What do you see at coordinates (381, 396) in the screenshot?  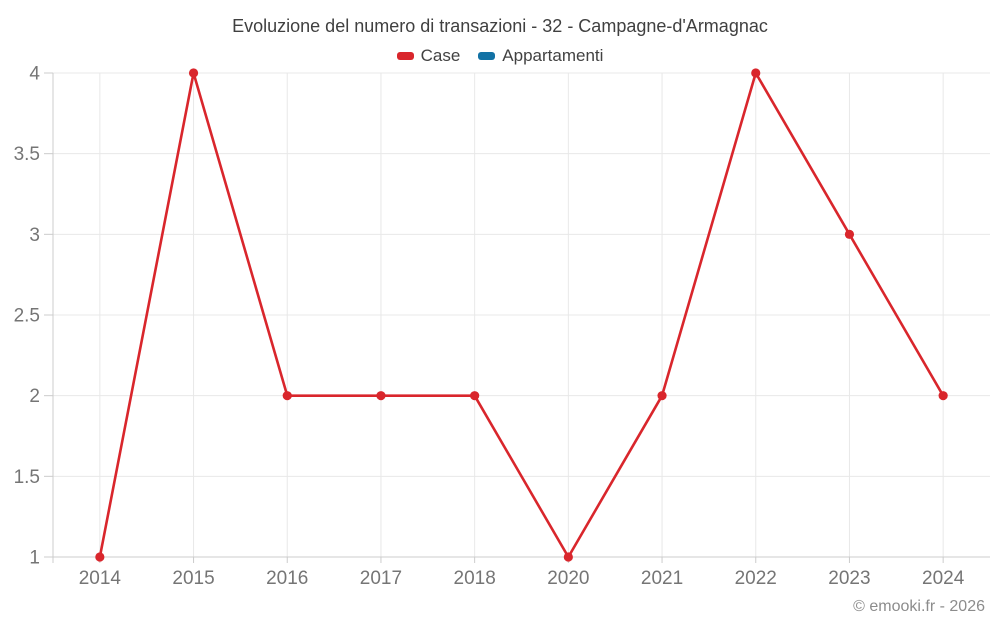 I see `data-point-case-2017` at bounding box center [381, 396].